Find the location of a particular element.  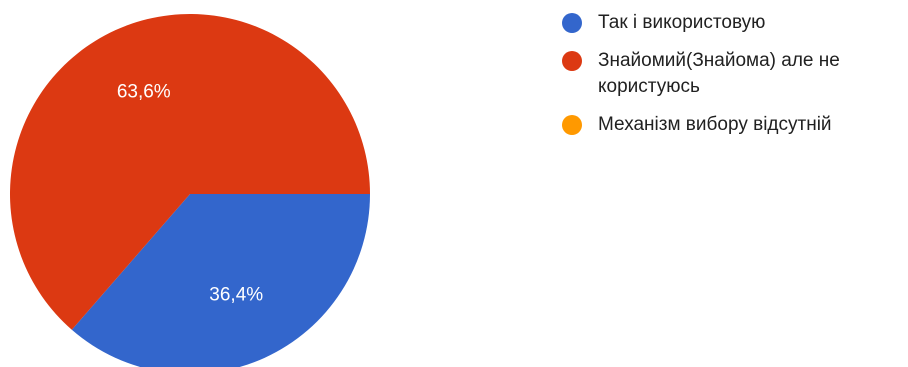

legend-item: Так і використовую is located at coordinates (732, 23).